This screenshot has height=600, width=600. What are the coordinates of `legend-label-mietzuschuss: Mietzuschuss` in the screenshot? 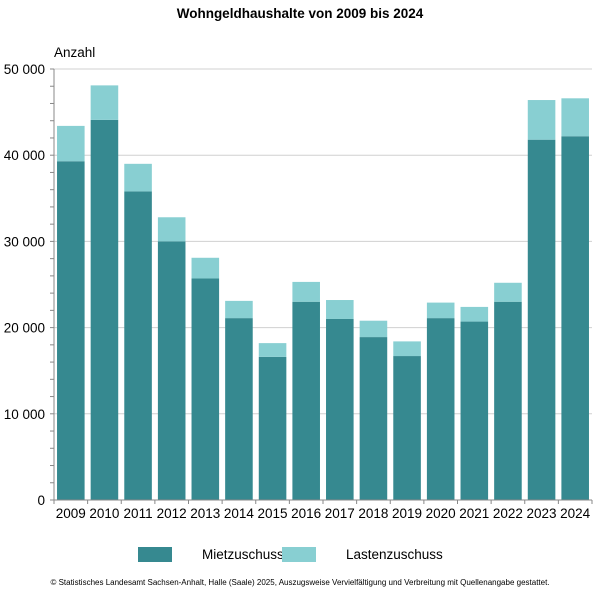 It's located at (243, 554).